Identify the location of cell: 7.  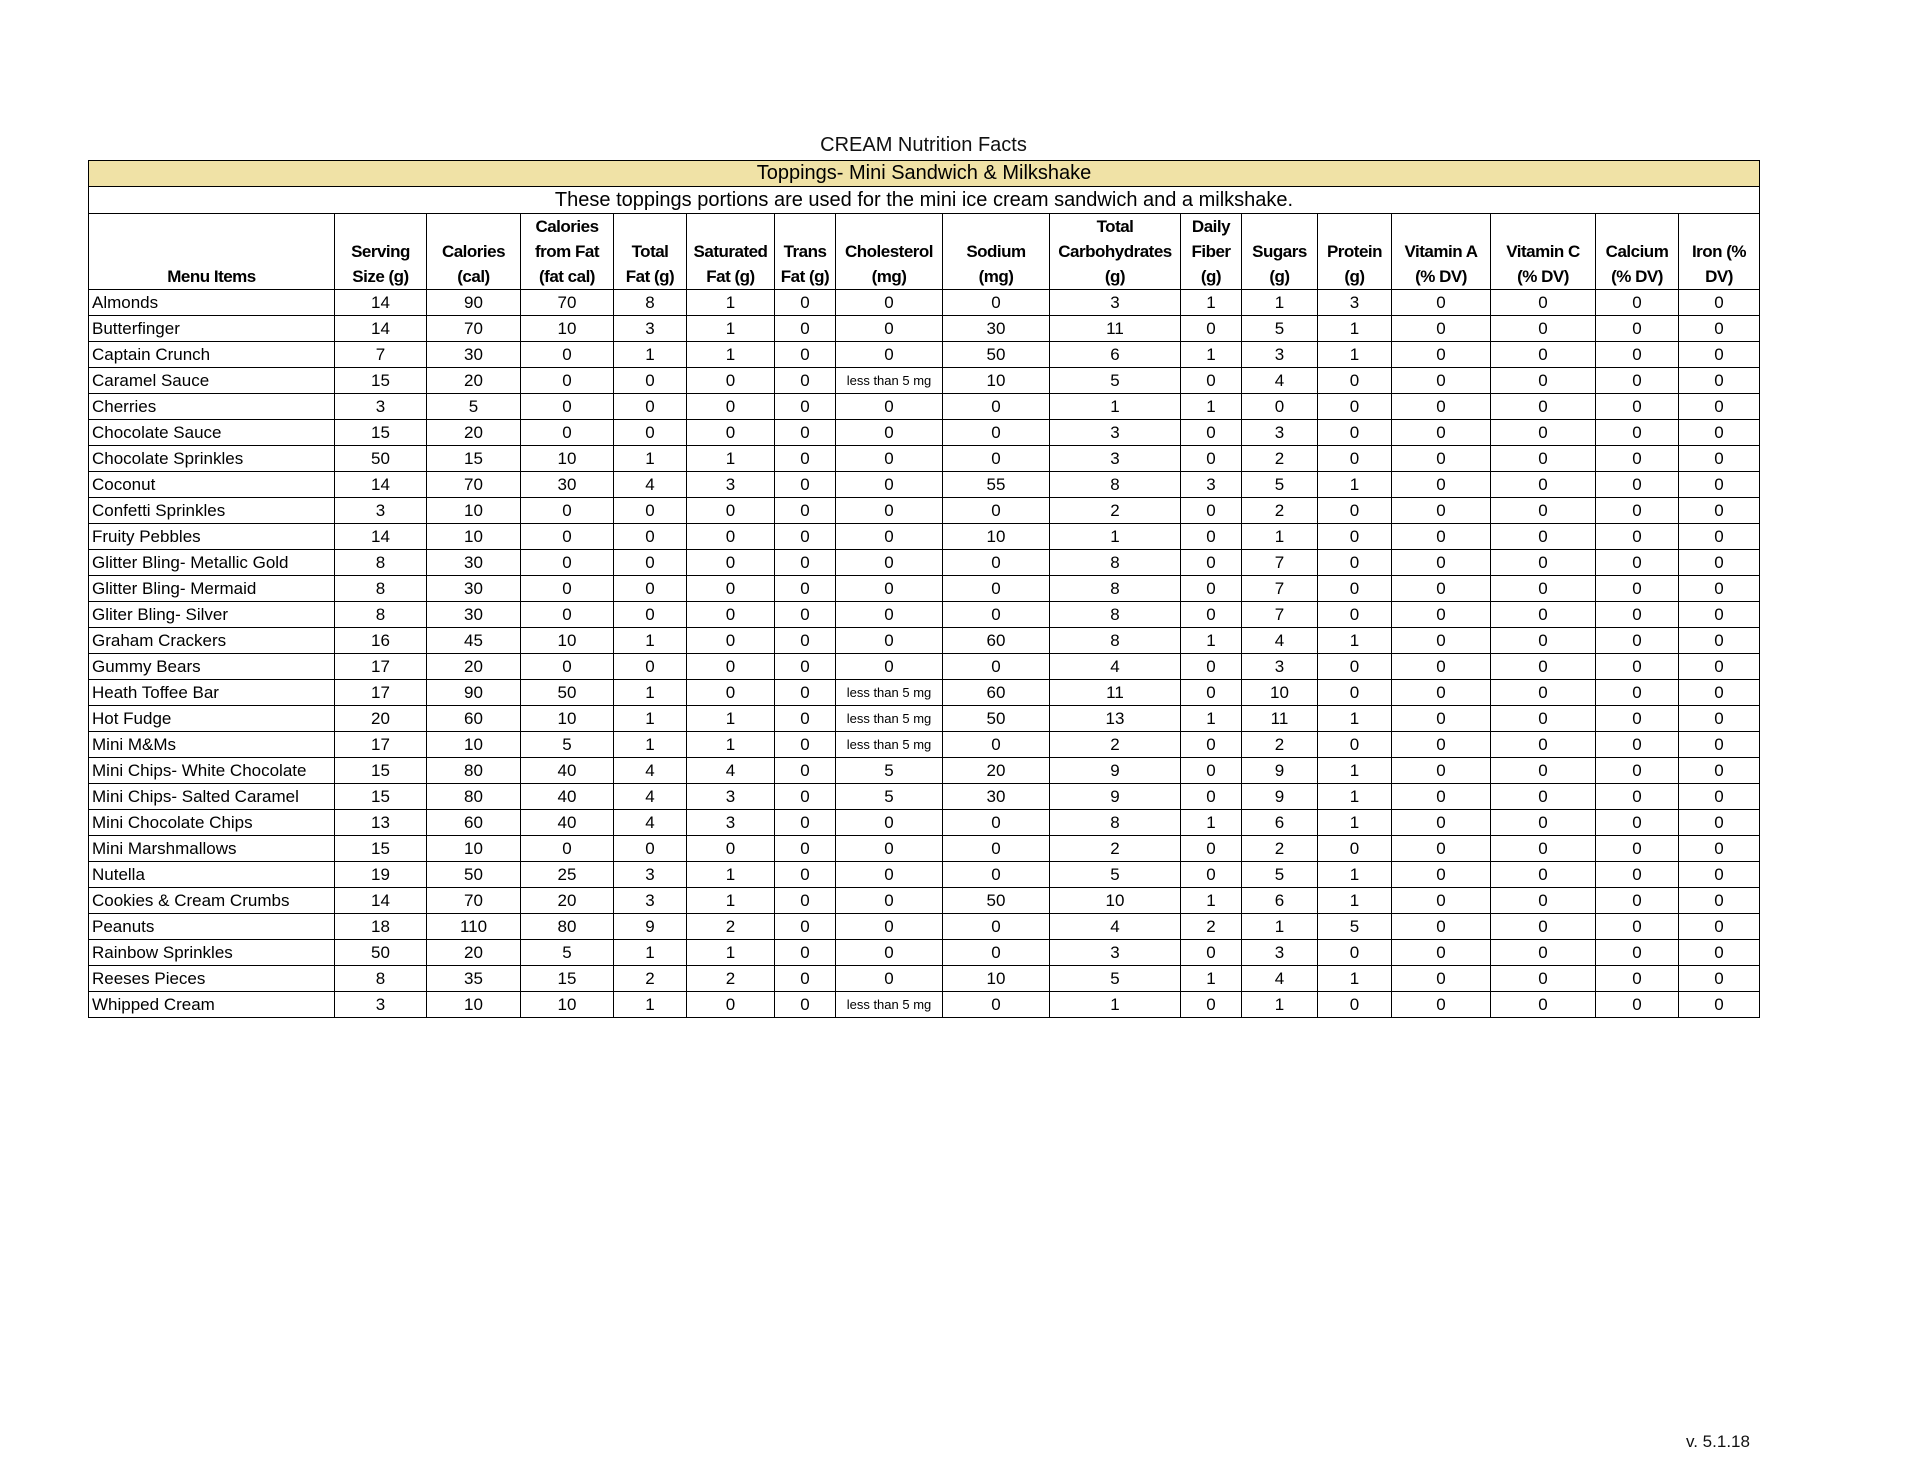
(380, 354).